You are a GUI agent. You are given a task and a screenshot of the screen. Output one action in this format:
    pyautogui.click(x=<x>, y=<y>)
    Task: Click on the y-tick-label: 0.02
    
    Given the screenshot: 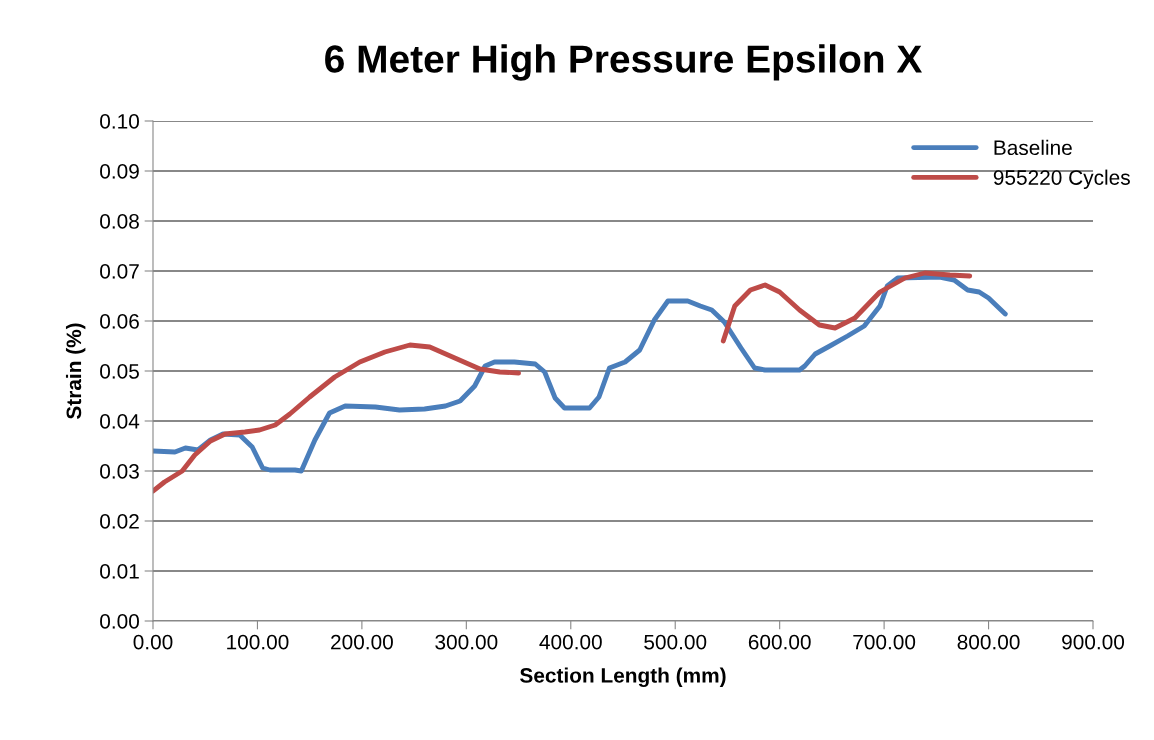 What is the action you would take?
    pyautogui.click(x=119, y=521)
    